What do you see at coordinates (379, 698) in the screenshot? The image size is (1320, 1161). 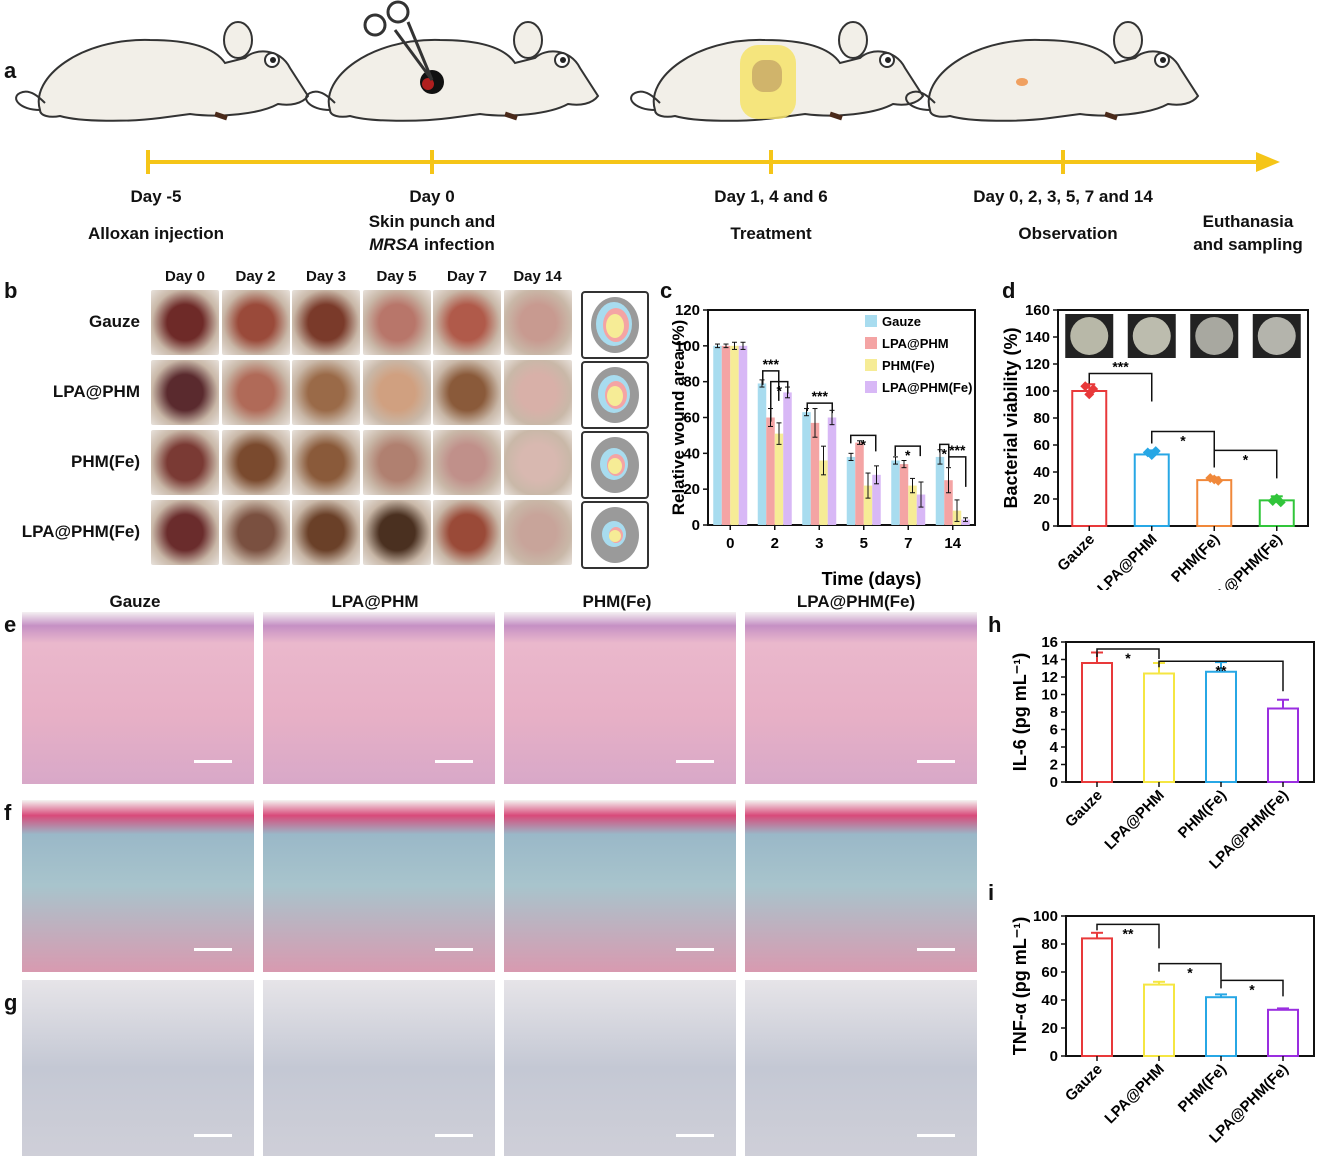 I see `histology-r0-c1` at bounding box center [379, 698].